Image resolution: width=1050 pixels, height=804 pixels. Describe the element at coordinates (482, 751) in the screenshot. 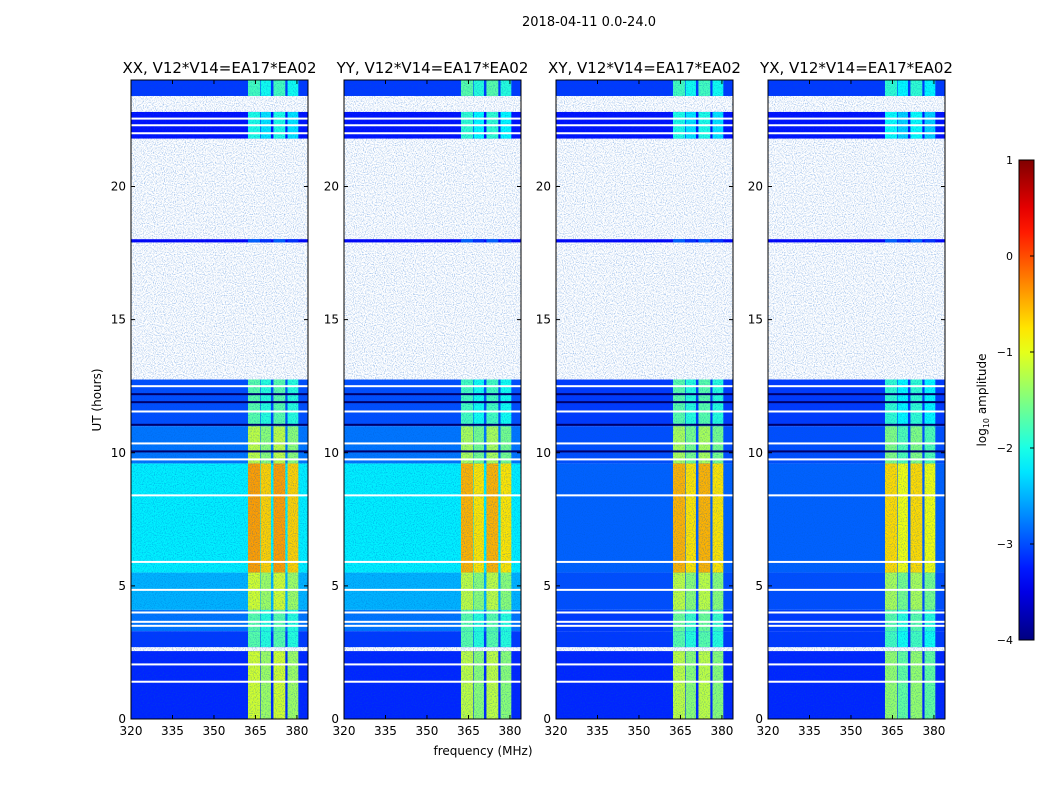

I see `x-axis-label: frequency (MHz)` at that location.